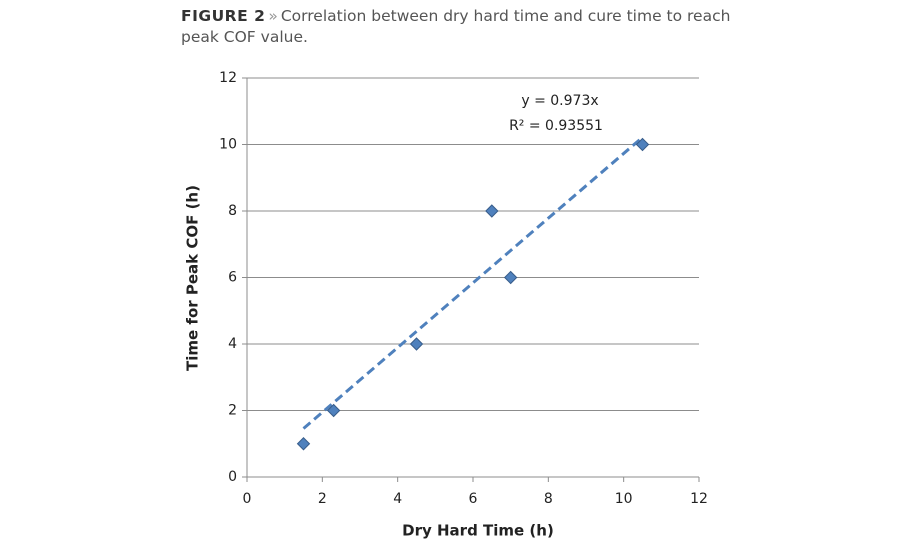  What do you see at coordinates (624, 499) in the screenshot?
I see `x-tick-label: 10` at bounding box center [624, 499].